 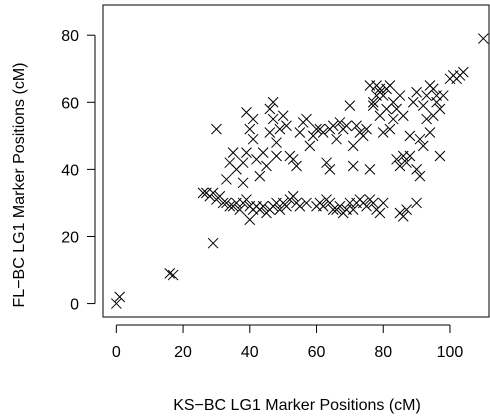 What do you see at coordinates (383, 352) in the screenshot?
I see `x-tick-label: 80` at bounding box center [383, 352].